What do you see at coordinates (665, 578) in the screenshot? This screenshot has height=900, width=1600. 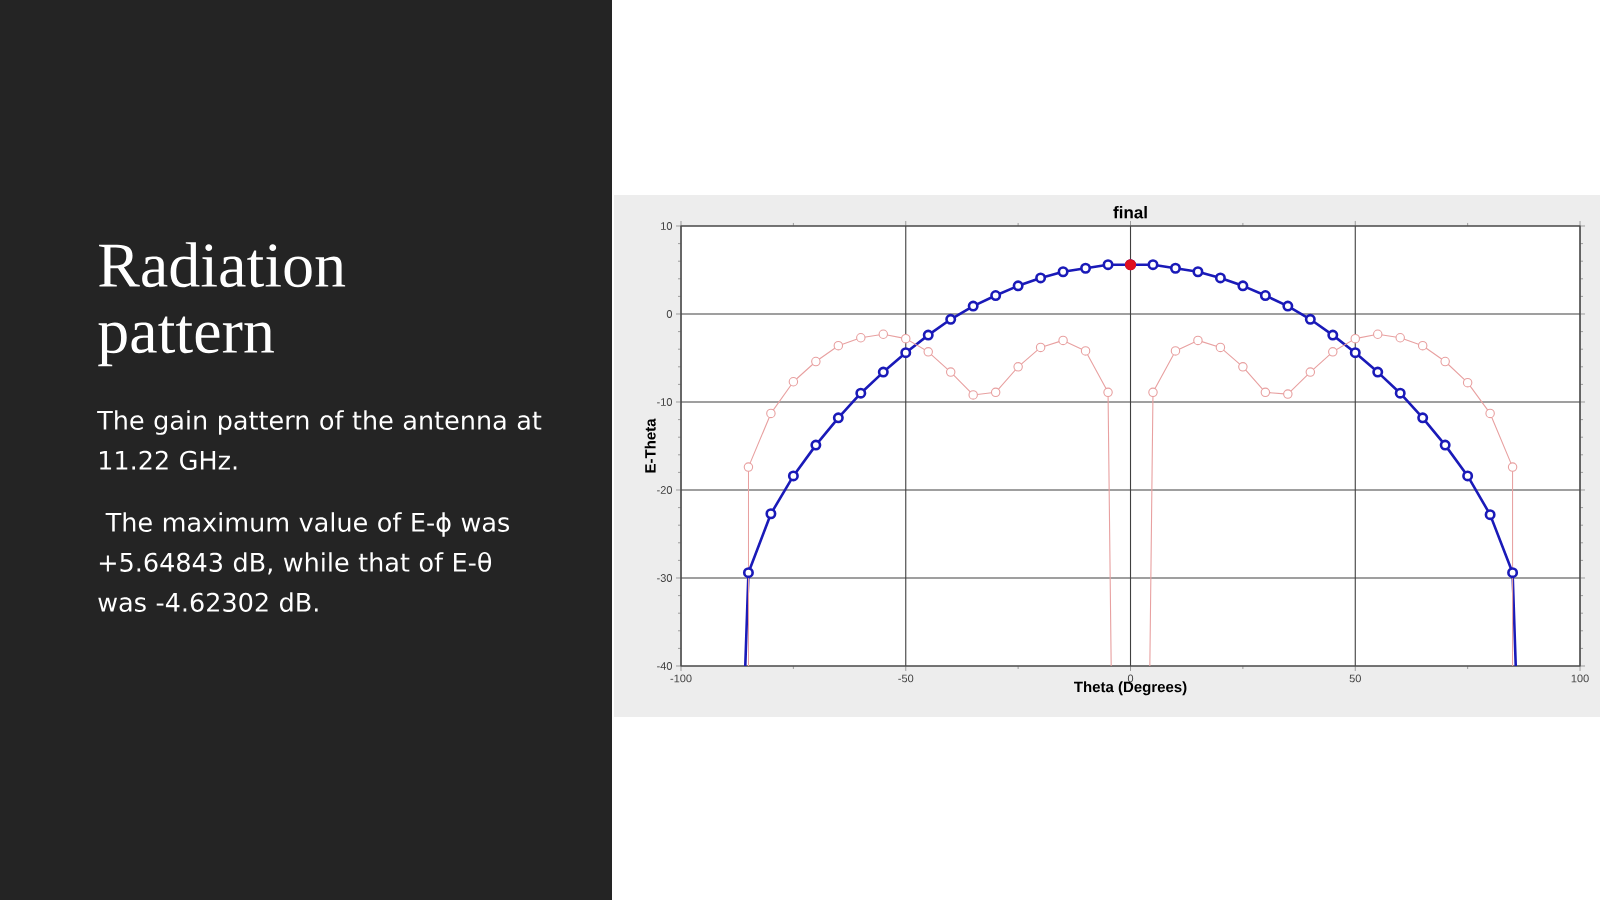 I see `y-tick-label: -30` at bounding box center [665, 578].